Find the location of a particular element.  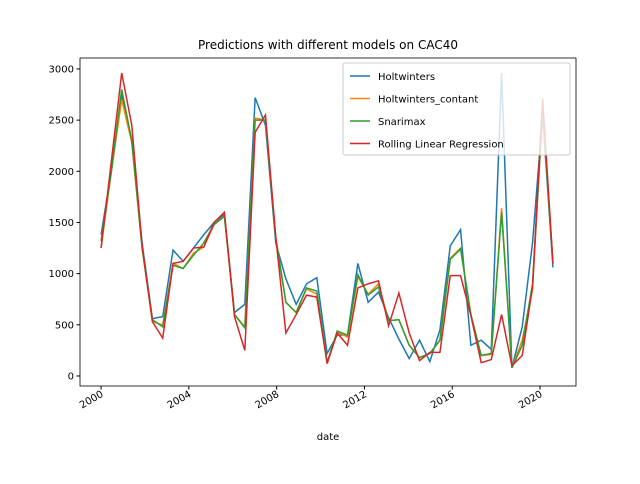

x-tick-label: 2012 is located at coordinates (355, 400).